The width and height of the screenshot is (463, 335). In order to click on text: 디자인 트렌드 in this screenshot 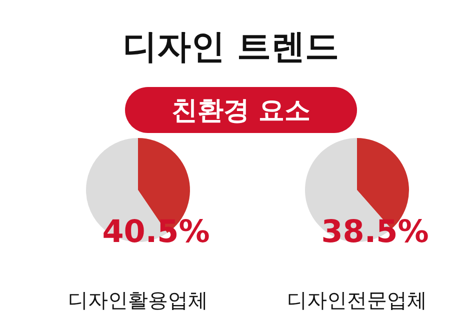, I will do `click(231, 47)`.